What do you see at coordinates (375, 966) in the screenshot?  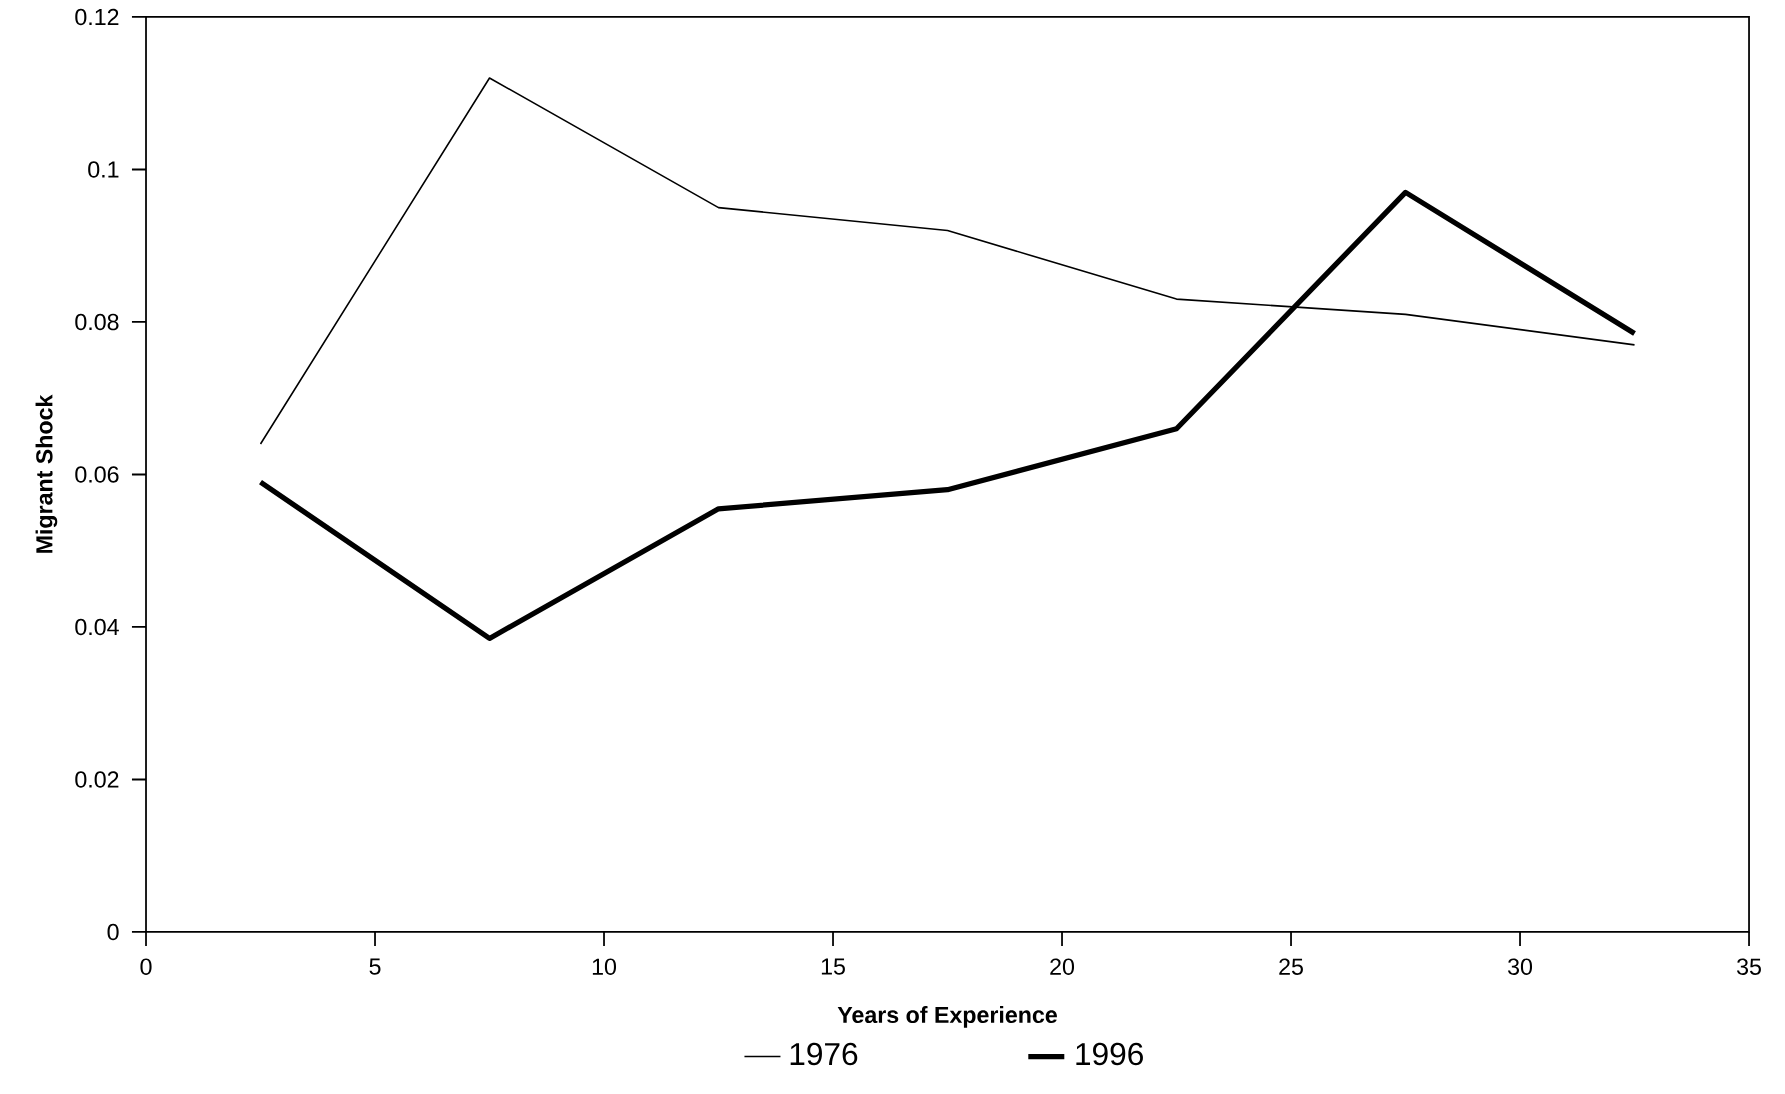 I see `x-tick-label: 5` at bounding box center [375, 966].